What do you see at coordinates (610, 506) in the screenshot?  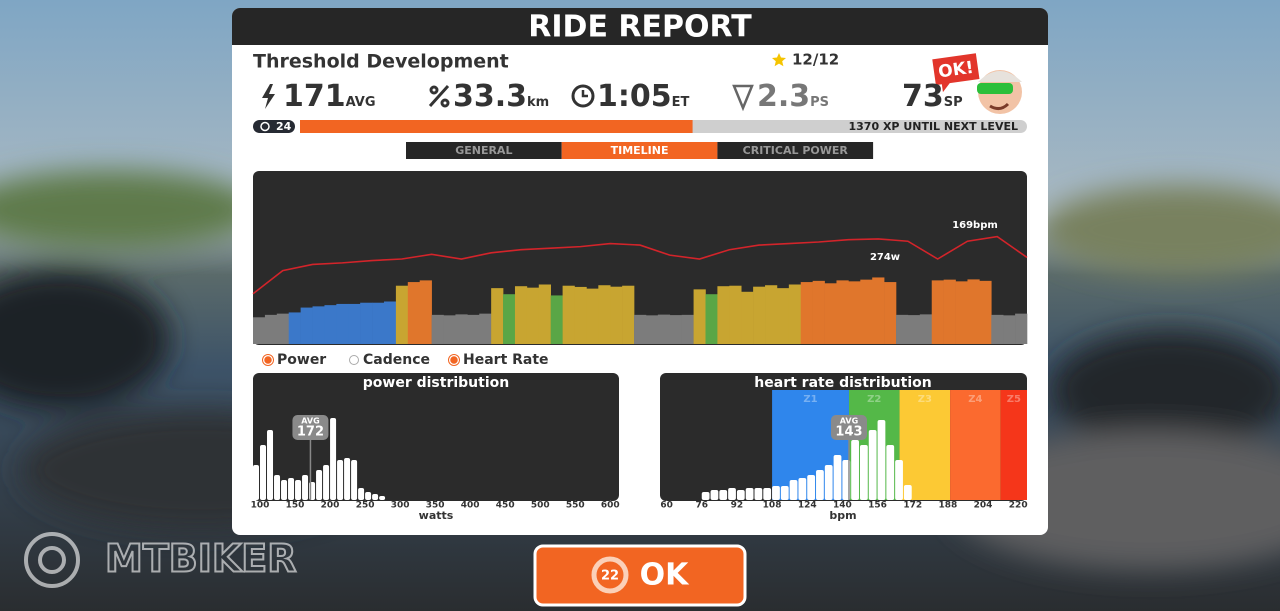 I see `x-tick-label: 600` at bounding box center [610, 506].